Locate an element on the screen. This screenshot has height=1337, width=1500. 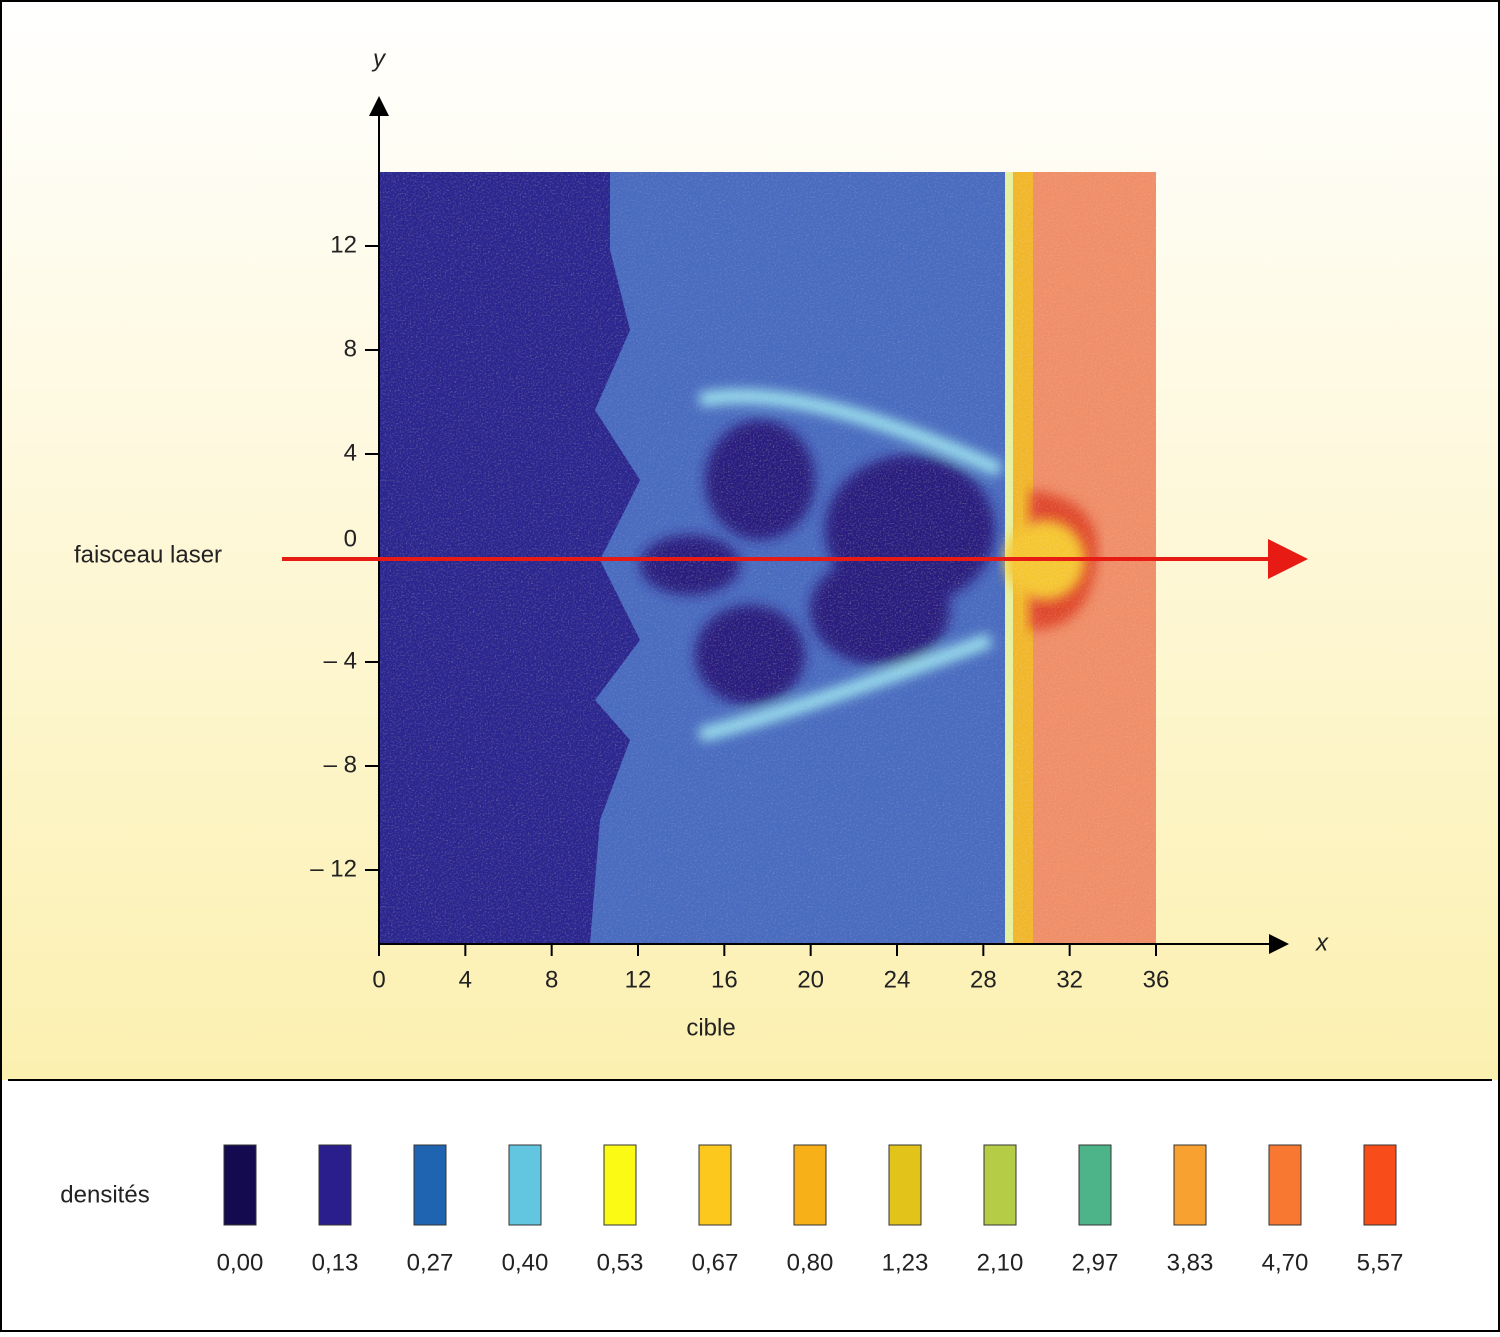
x-tick-label: 8 is located at coordinates (551, 979).